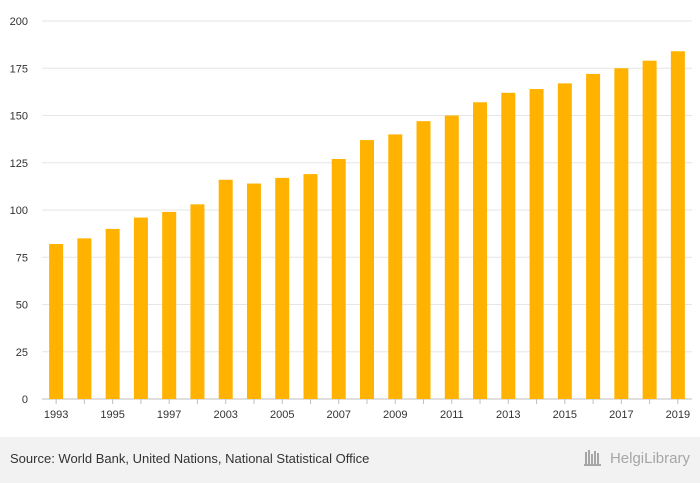 Image resolution: width=700 pixels, height=483 pixels. Describe the element at coordinates (19, 164) in the screenshot. I see `y-tick-label: 125` at that location.